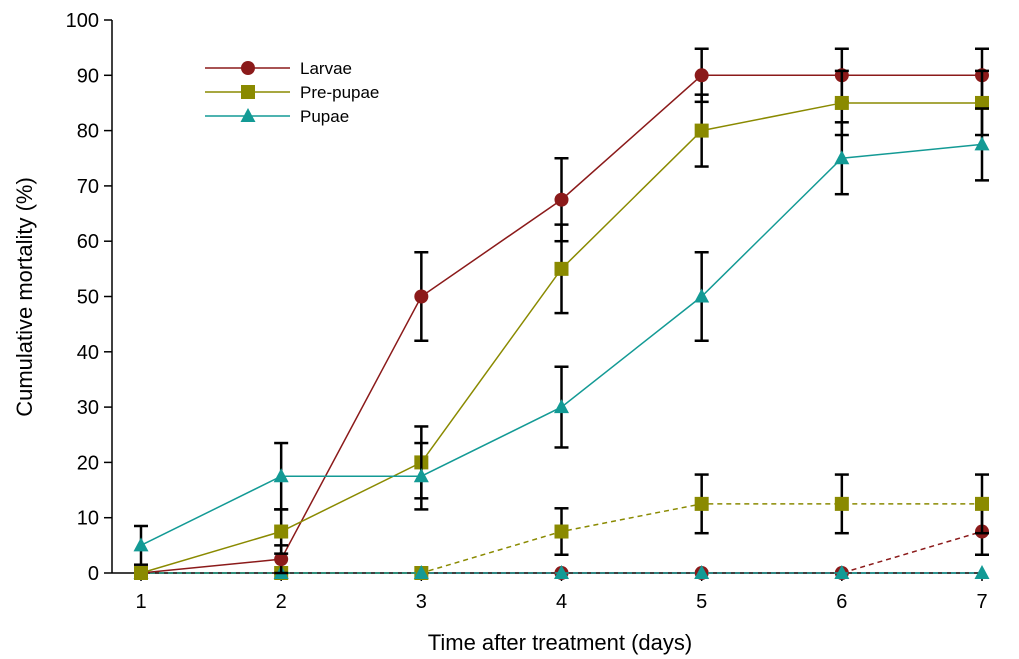  What do you see at coordinates (324, 116) in the screenshot?
I see `legend-label: Pupae` at bounding box center [324, 116].